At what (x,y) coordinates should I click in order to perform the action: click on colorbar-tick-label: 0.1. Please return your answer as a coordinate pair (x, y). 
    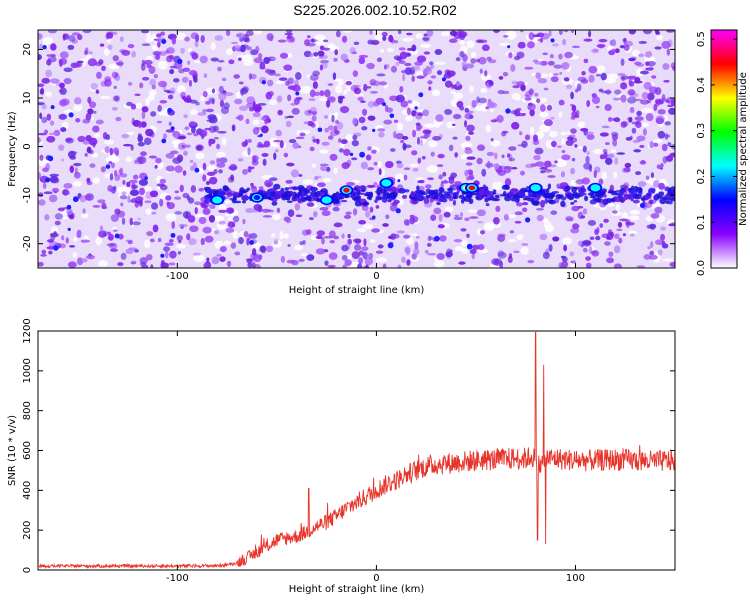
    Looking at the image, I should click on (701, 222).